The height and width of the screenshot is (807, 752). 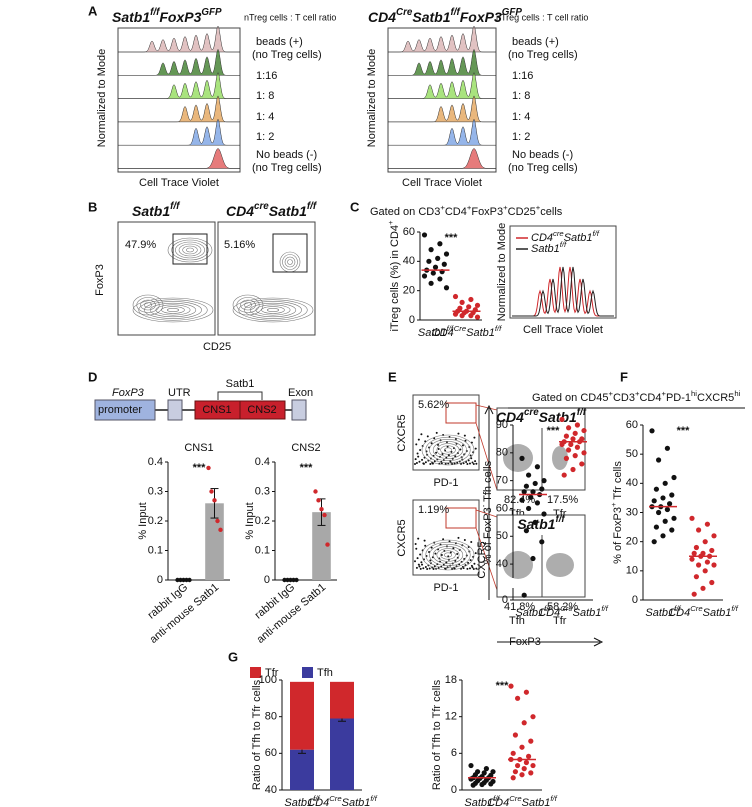 What do you see at coordinates (214, 541) in the screenshot?
I see `bar` at bounding box center [214, 541].